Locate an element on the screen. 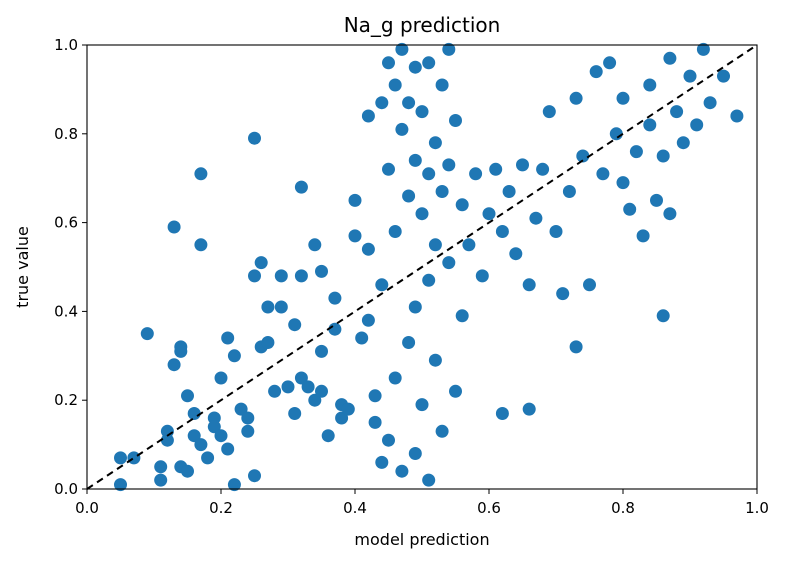 The image size is (787, 563). y-tick-label: 0.8 is located at coordinates (66, 134).